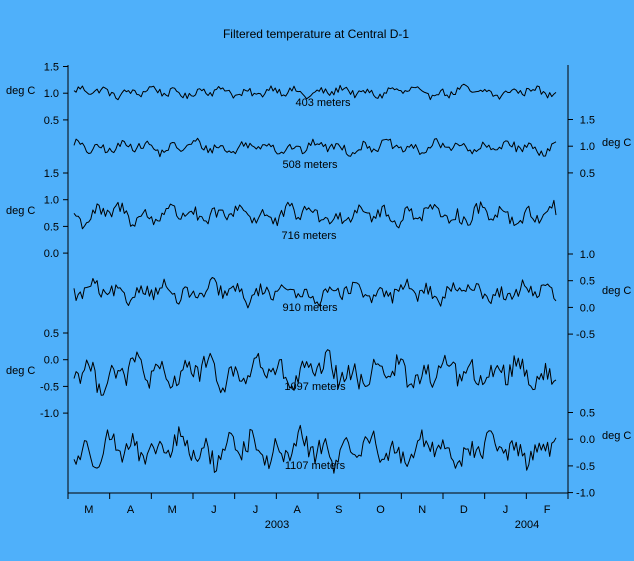  I want to click on panel-1107-meters: 0.5 0.0 -0.5 -1.0 deg C 1107 meters, so click(352, 454).